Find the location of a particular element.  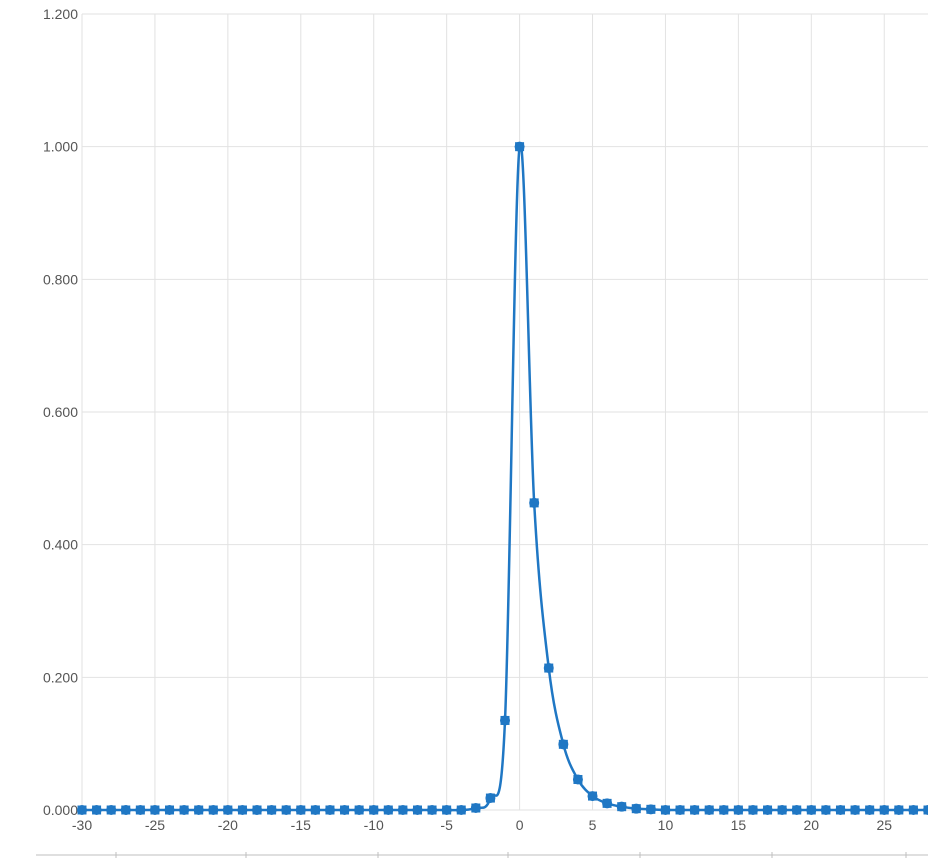

y-tick-label: 0.200 is located at coordinates (60, 677).